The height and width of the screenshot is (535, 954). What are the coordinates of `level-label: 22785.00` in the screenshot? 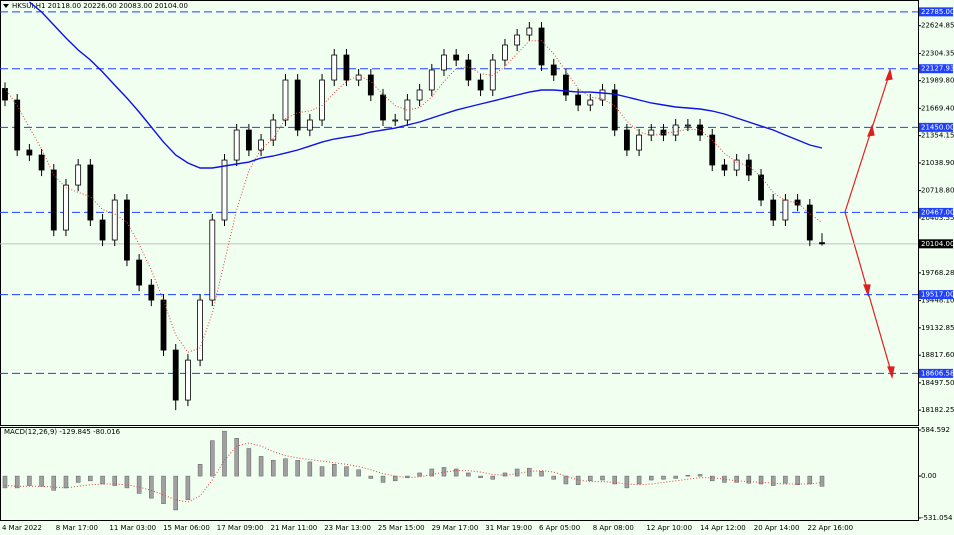 It's located at (937, 12).